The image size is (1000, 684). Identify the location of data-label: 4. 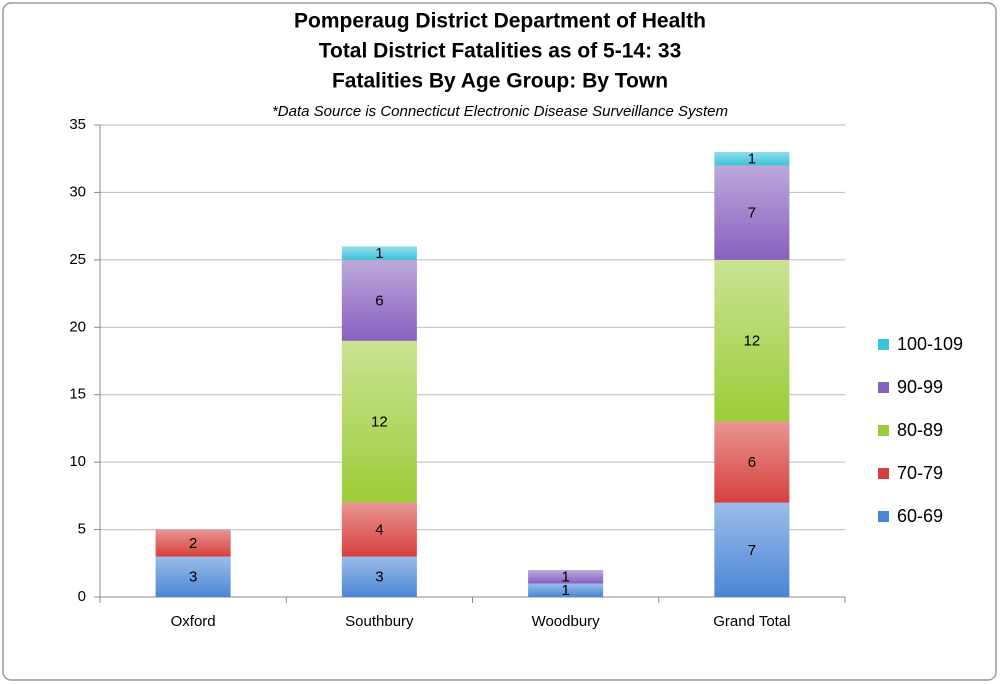
(379, 530).